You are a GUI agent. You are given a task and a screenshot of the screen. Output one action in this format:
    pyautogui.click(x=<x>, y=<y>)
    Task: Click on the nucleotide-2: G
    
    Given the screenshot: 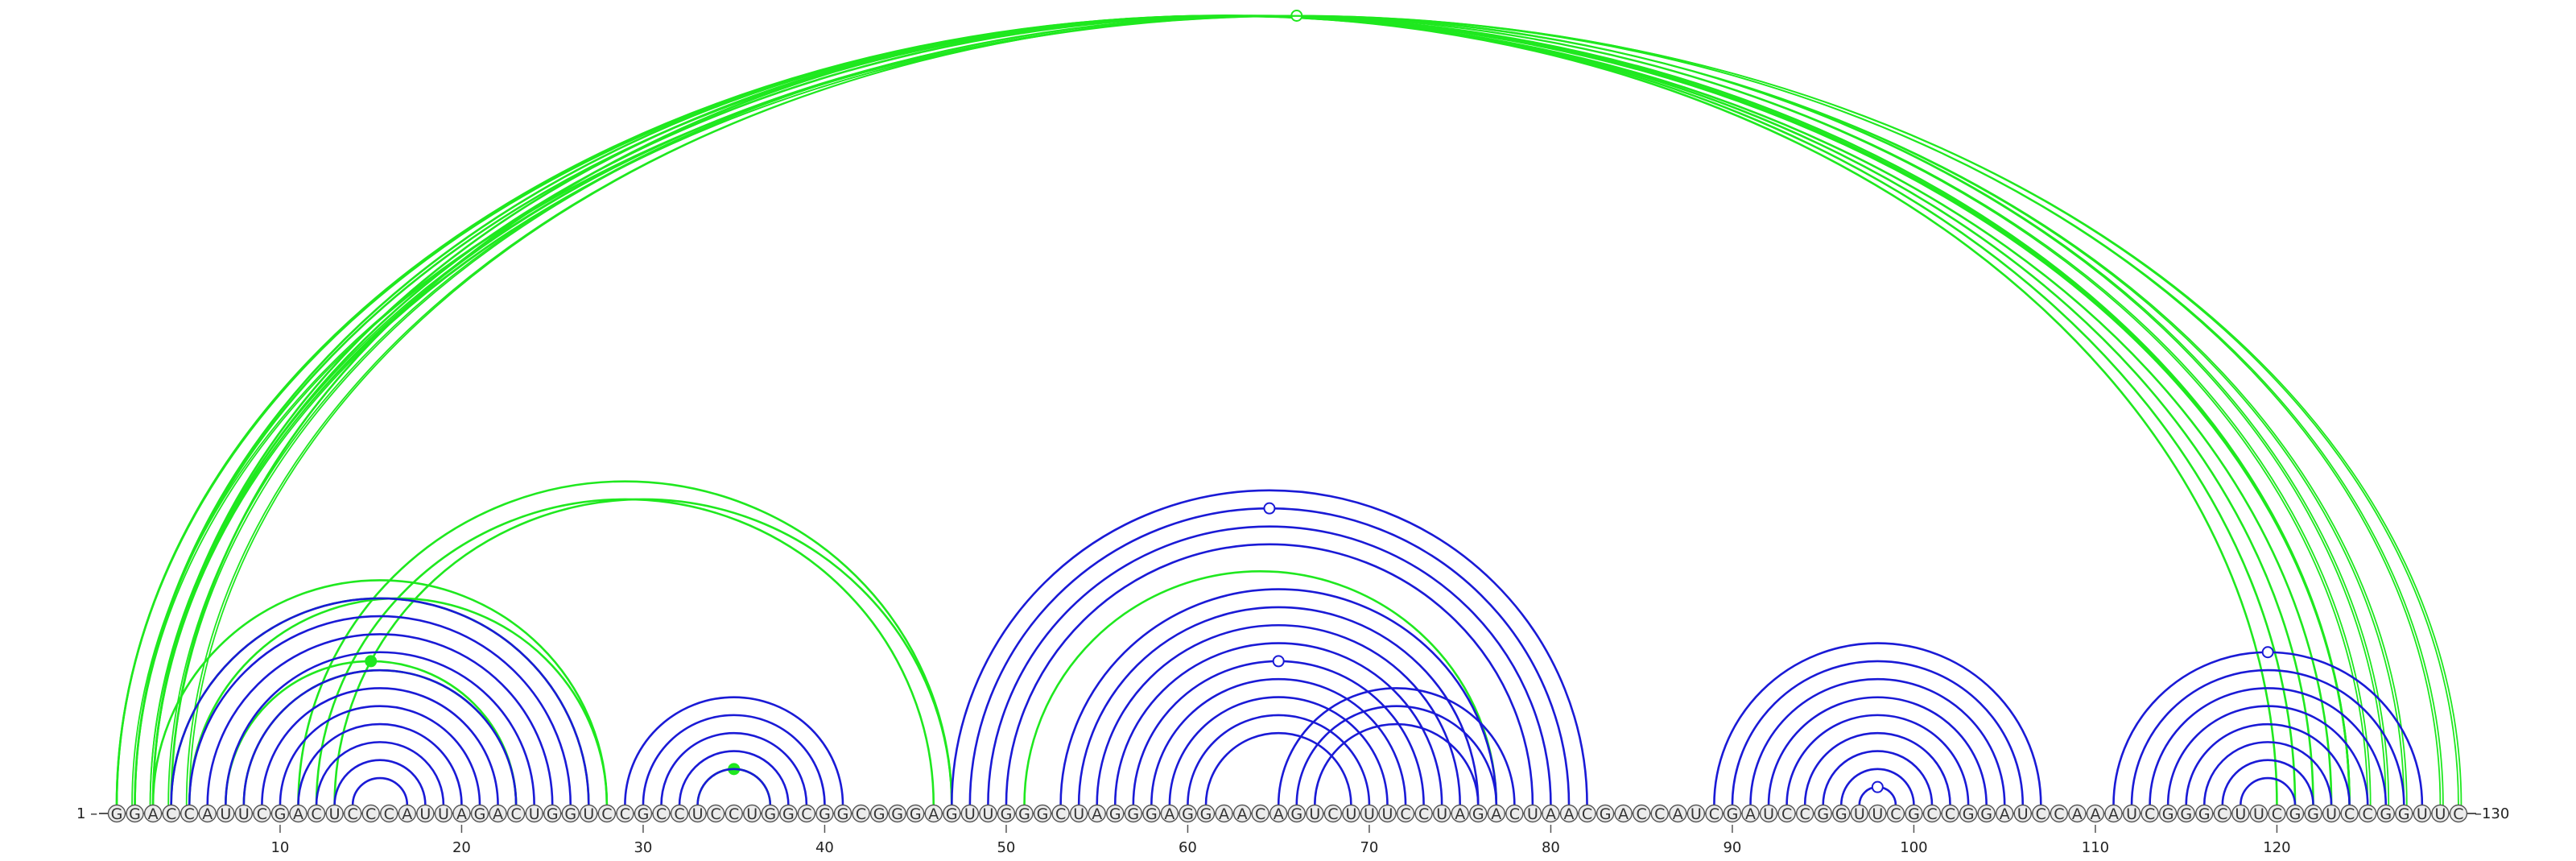 What is the action you would take?
    pyautogui.click(x=135, y=813)
    